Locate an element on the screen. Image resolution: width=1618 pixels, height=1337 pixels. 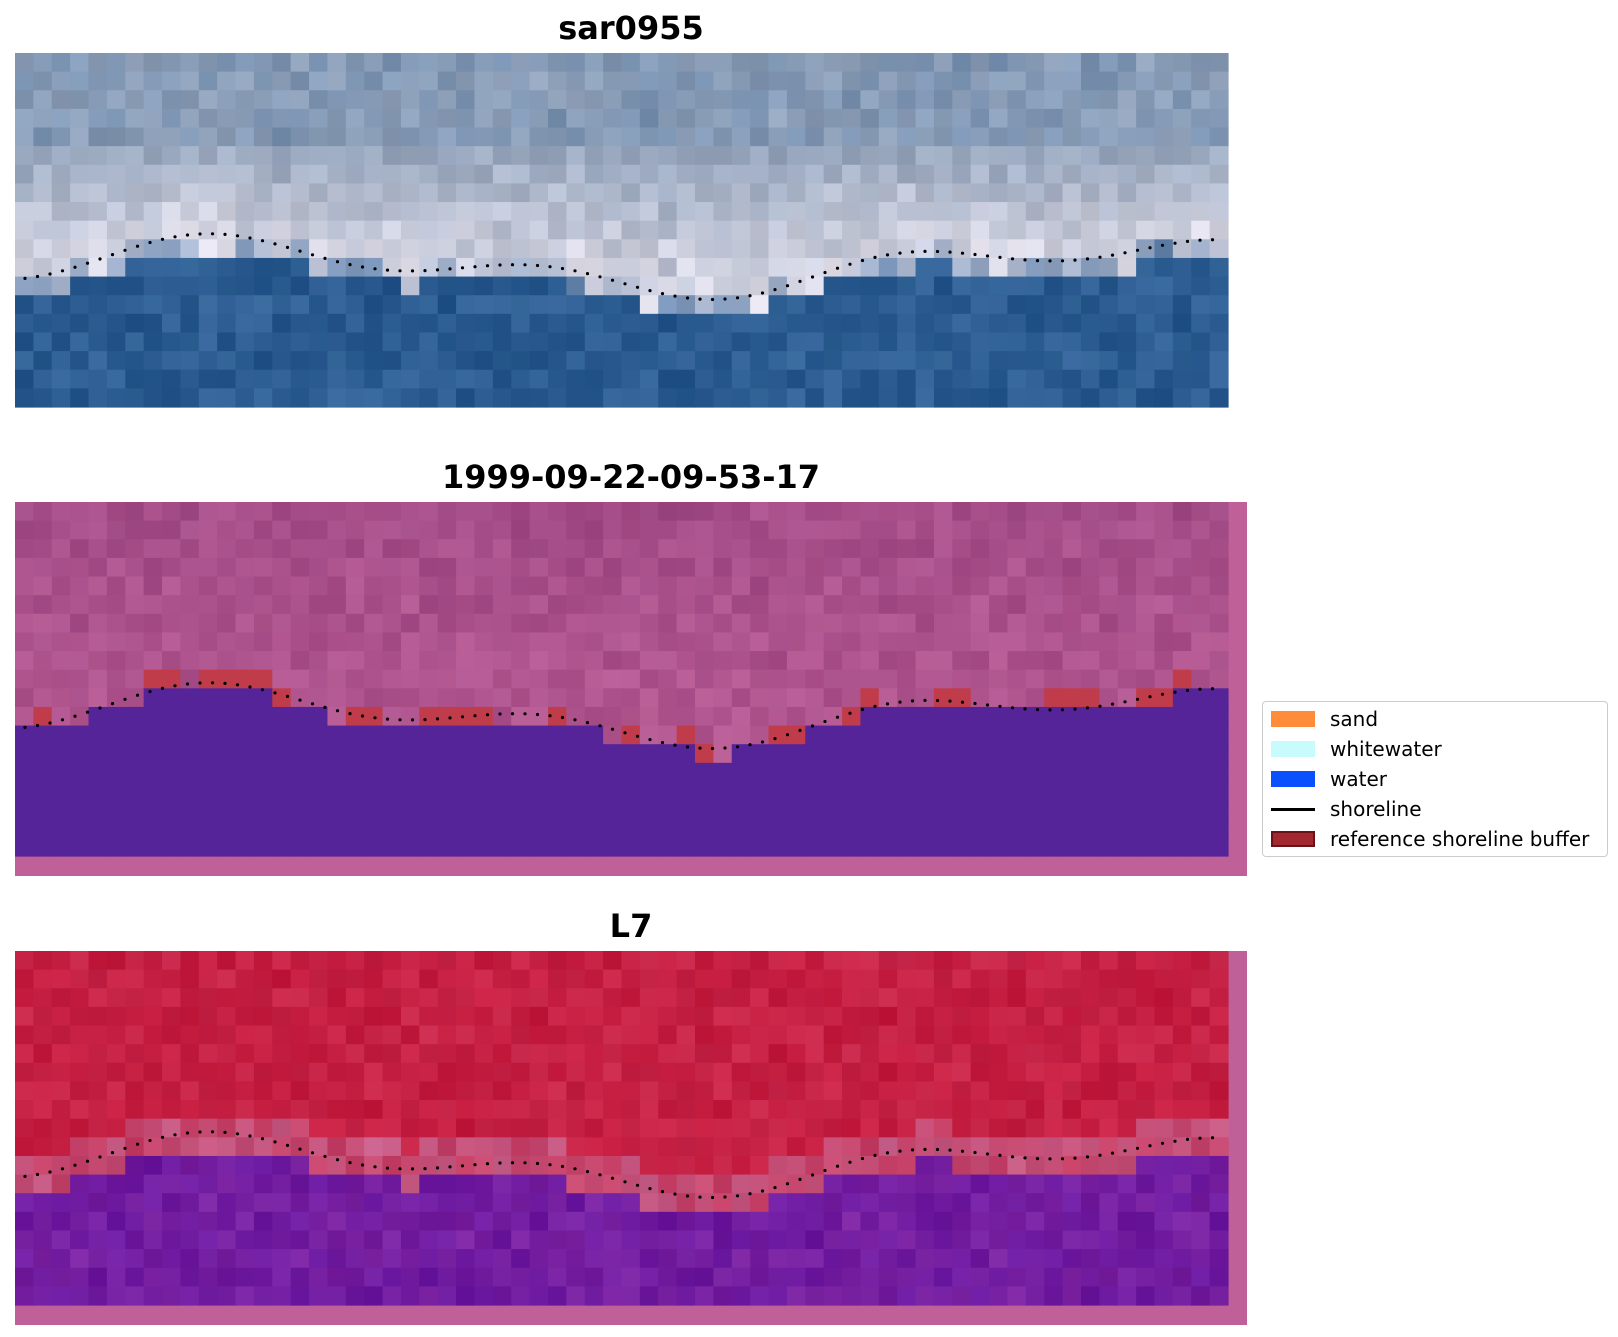
legend-item-water: water is located at coordinates (1435, 777).